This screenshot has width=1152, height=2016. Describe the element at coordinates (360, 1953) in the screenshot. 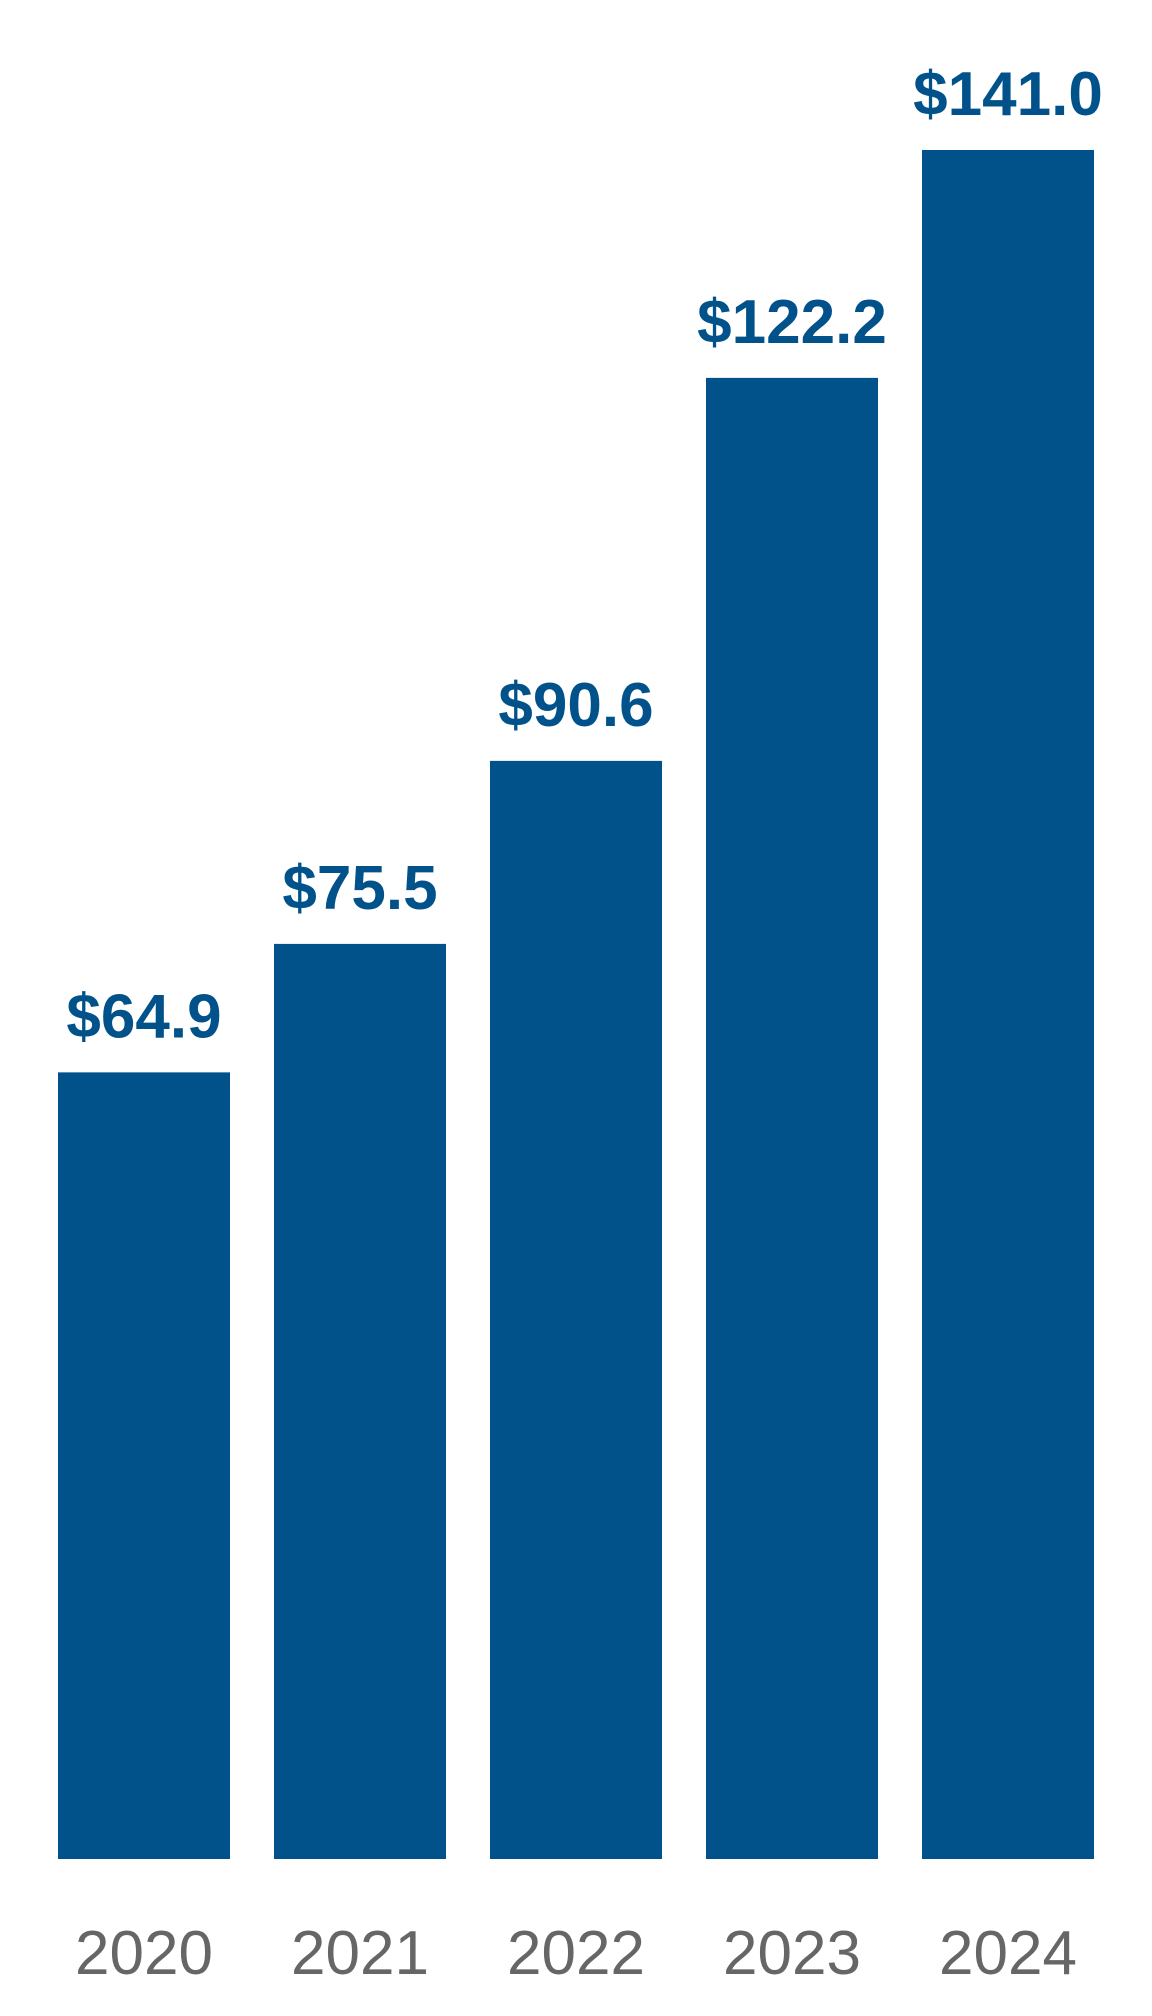

I see `x-tick-label: 2021` at that location.